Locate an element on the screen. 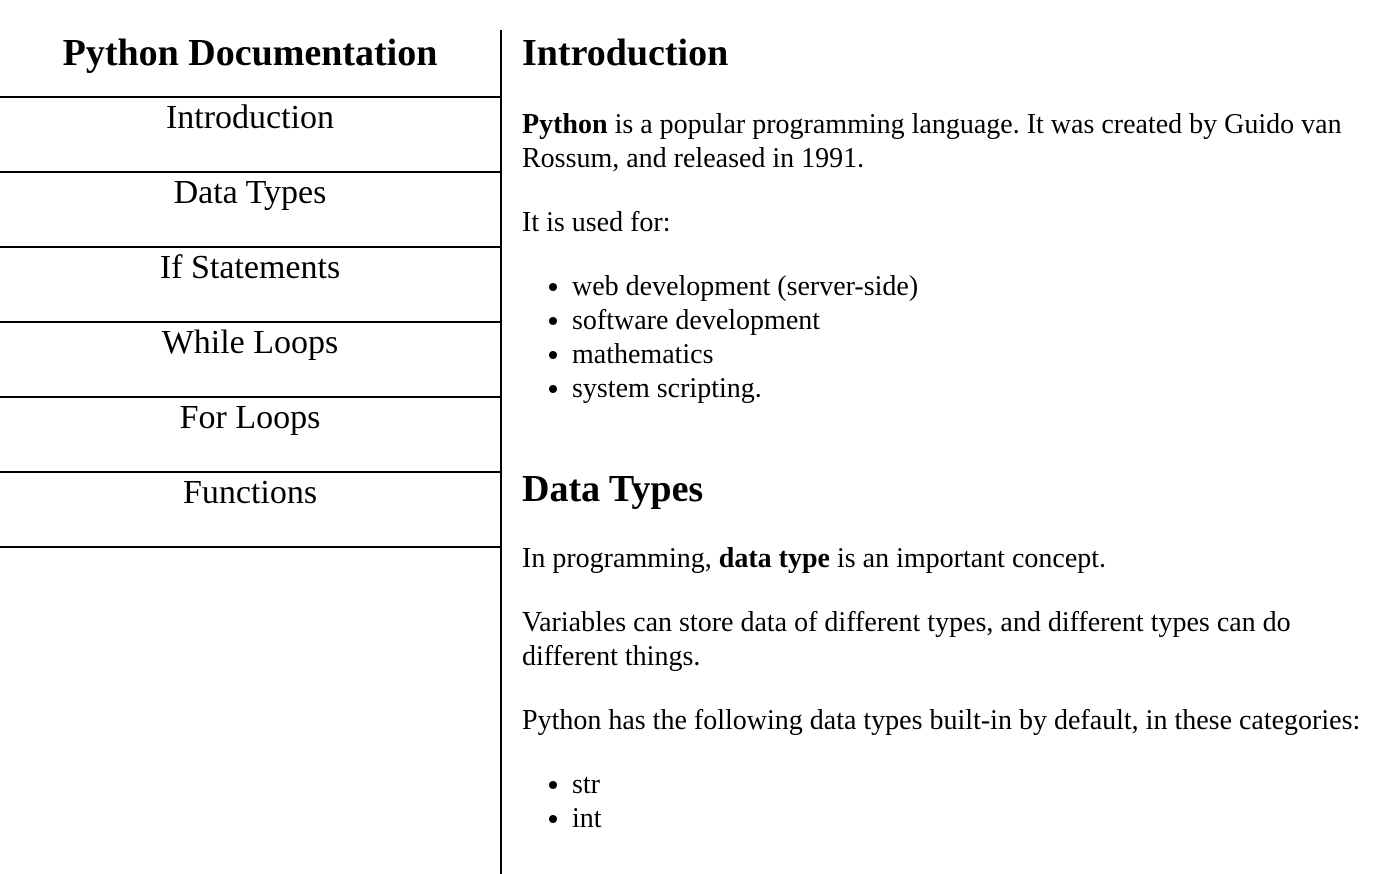 This screenshot has width=1374, height=874. list-item: int is located at coordinates (967, 819).